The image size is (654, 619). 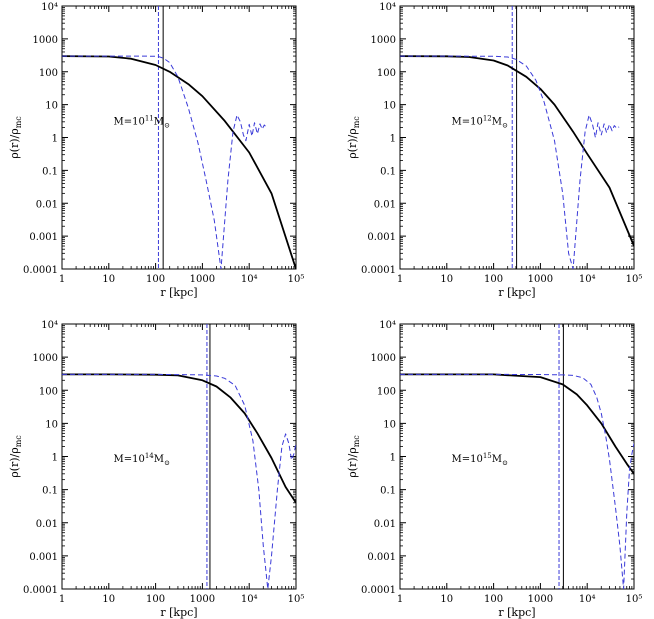 What do you see at coordinates (149, 118) in the screenshot?
I see `annot-exponent: 11` at bounding box center [149, 118].